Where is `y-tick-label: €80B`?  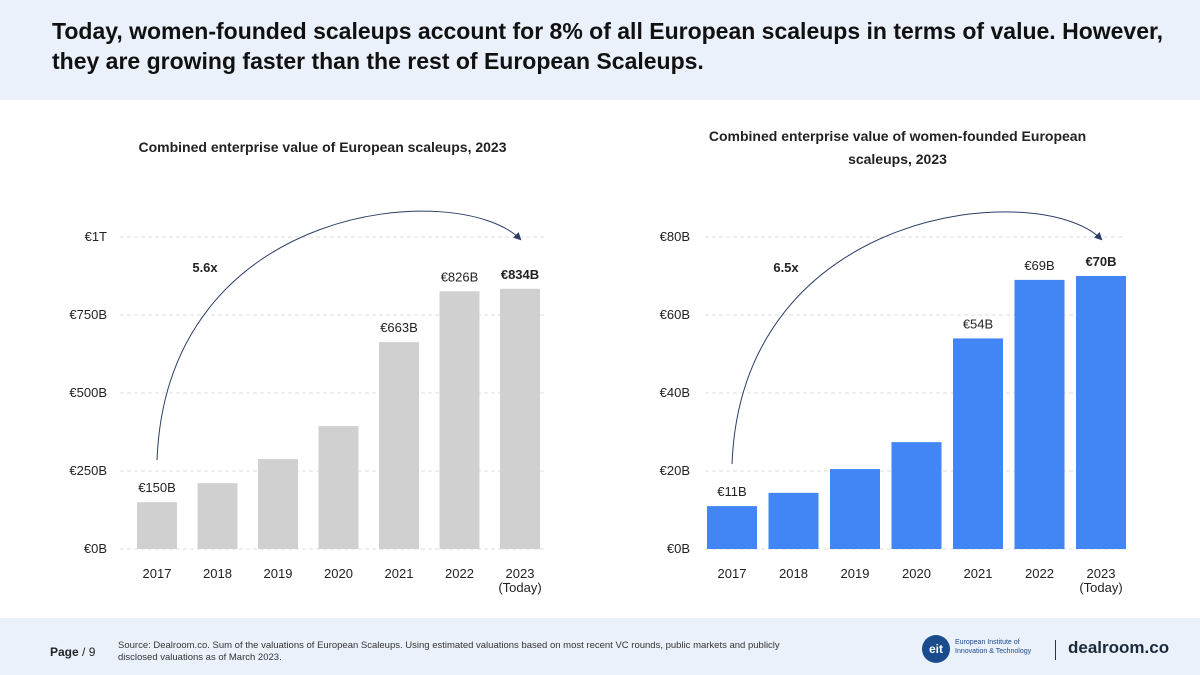 y-tick-label: €80B is located at coordinates (675, 236).